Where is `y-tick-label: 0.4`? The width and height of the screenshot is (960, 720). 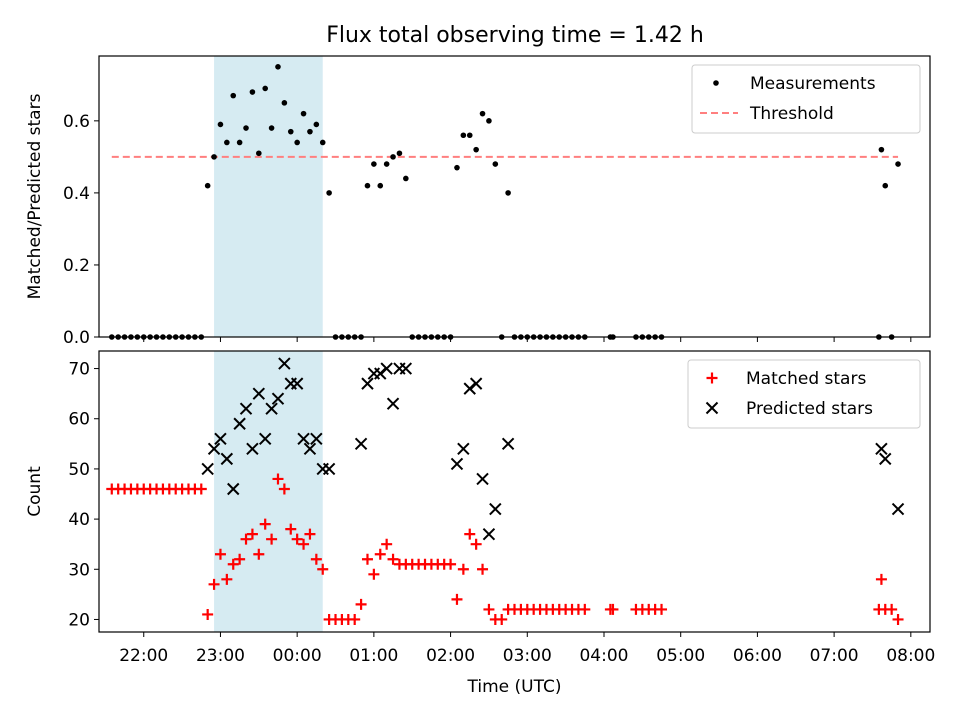
y-tick-label: 0.4 is located at coordinates (76, 194).